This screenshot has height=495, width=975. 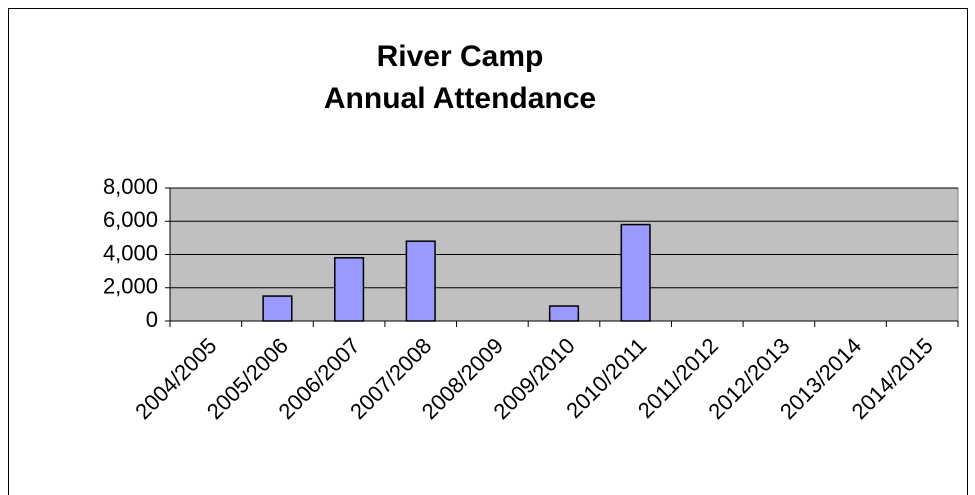 I want to click on chart-title: River Camp, so click(x=460, y=56).